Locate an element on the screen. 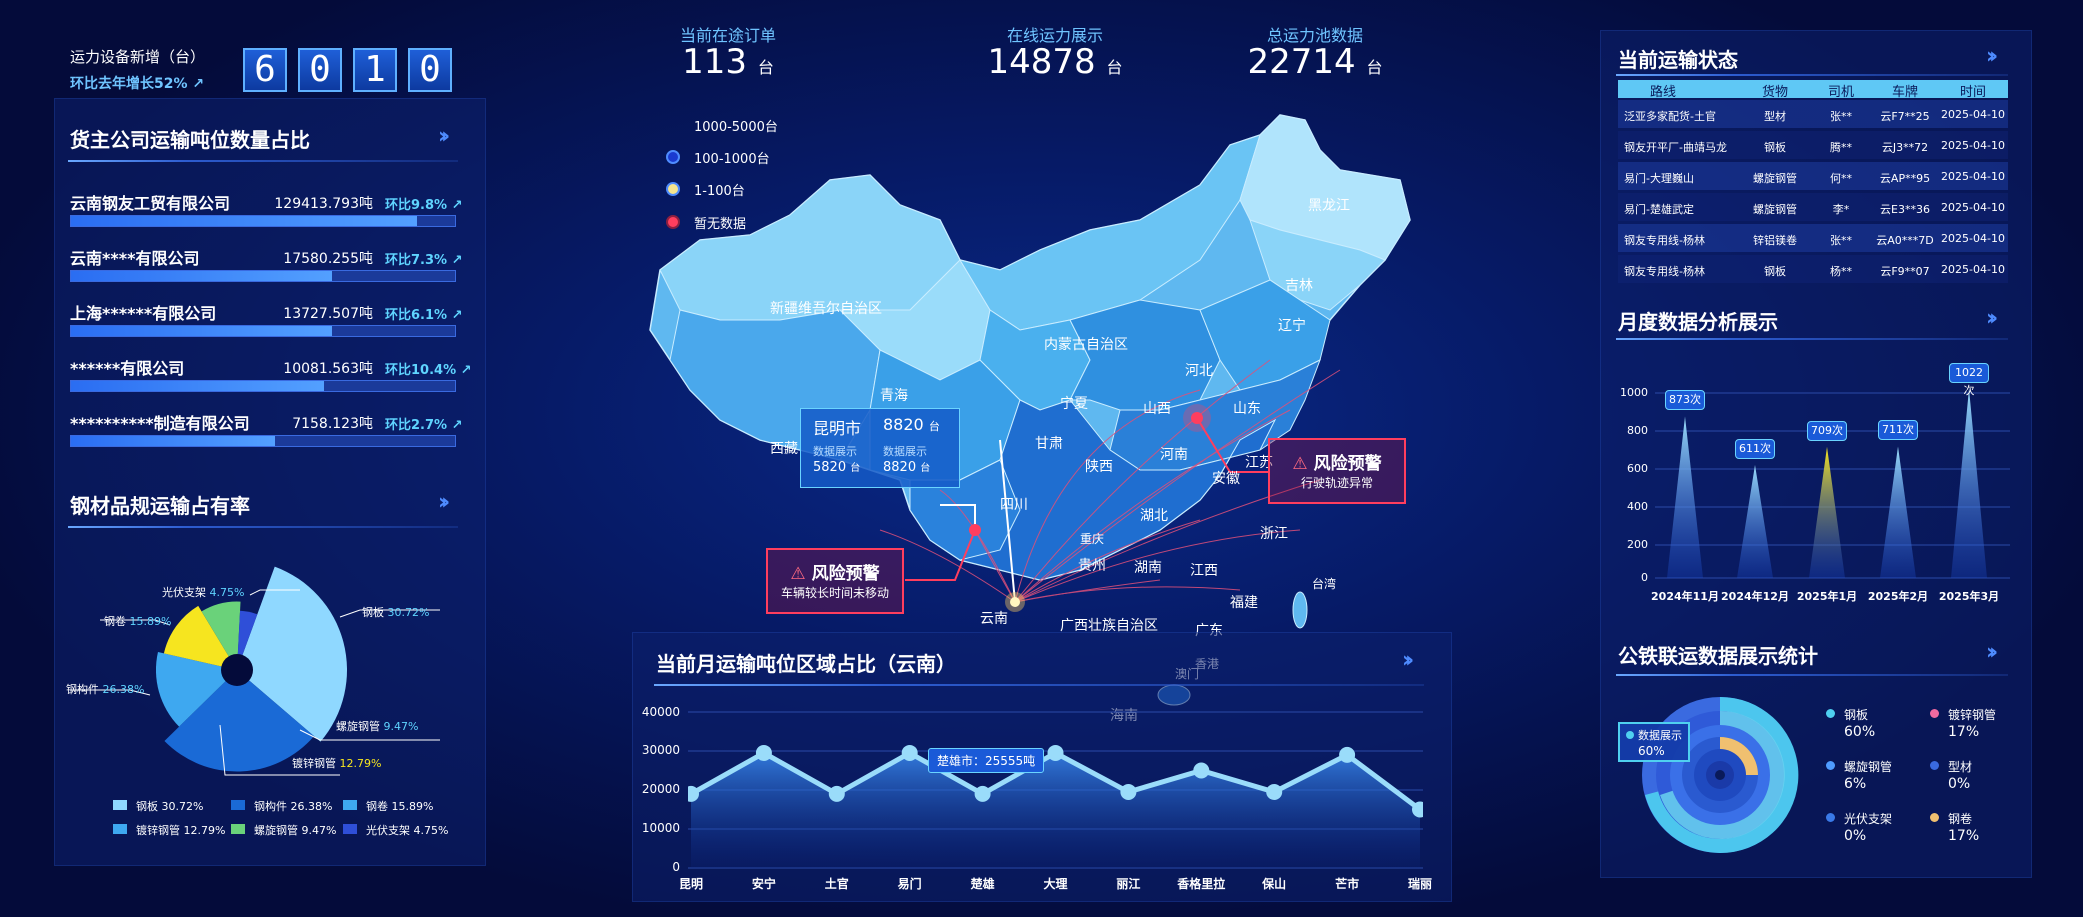 The width and height of the screenshot is (2083, 917). legend-pct: 60% is located at coordinates (1860, 732).